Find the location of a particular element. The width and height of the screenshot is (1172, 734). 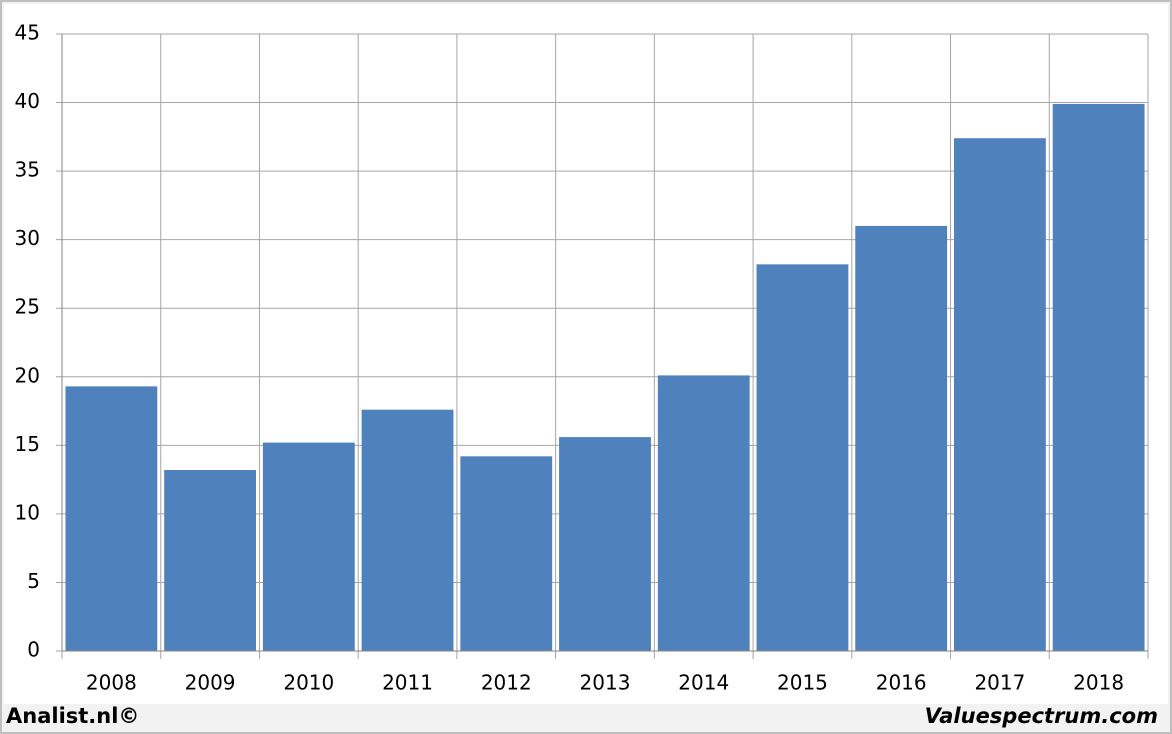

x-tick-label: 2010 is located at coordinates (308, 683).